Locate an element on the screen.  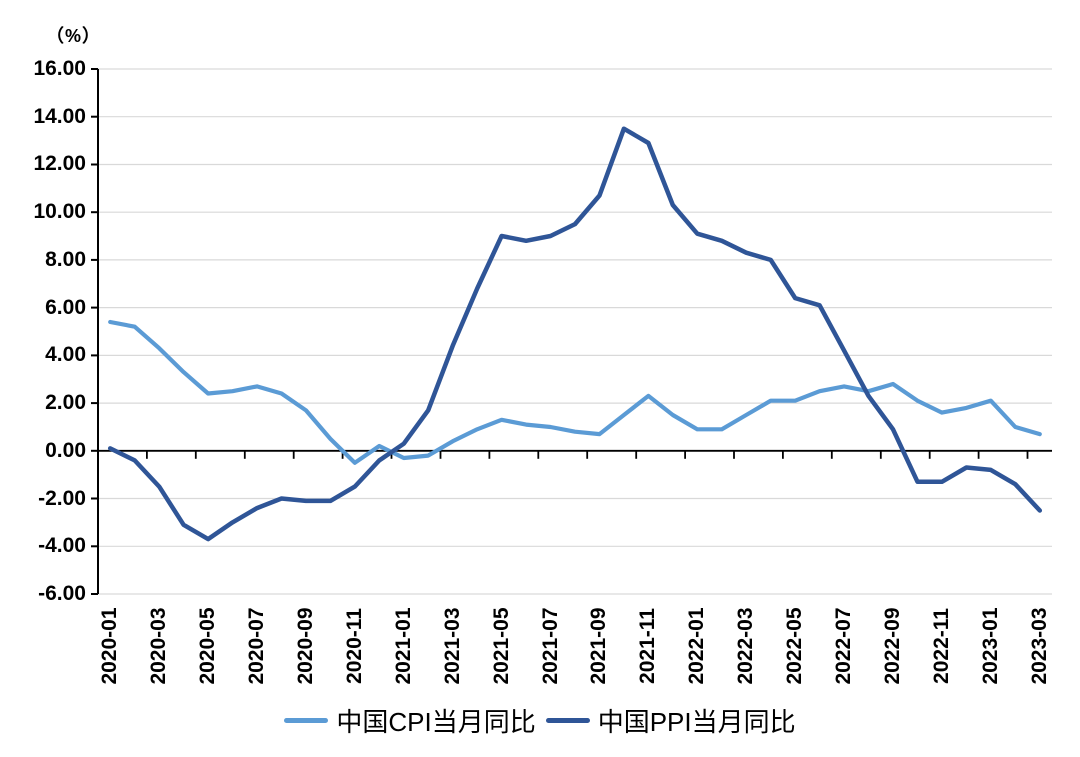
x-tick-label: 2021-03 is located at coordinates (452, 646).